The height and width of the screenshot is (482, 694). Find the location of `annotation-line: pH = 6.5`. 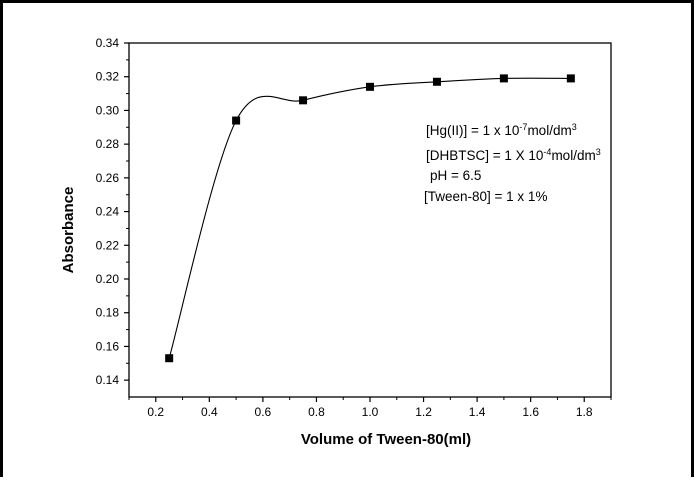

annotation-line: pH = 6.5 is located at coordinates (455, 175).